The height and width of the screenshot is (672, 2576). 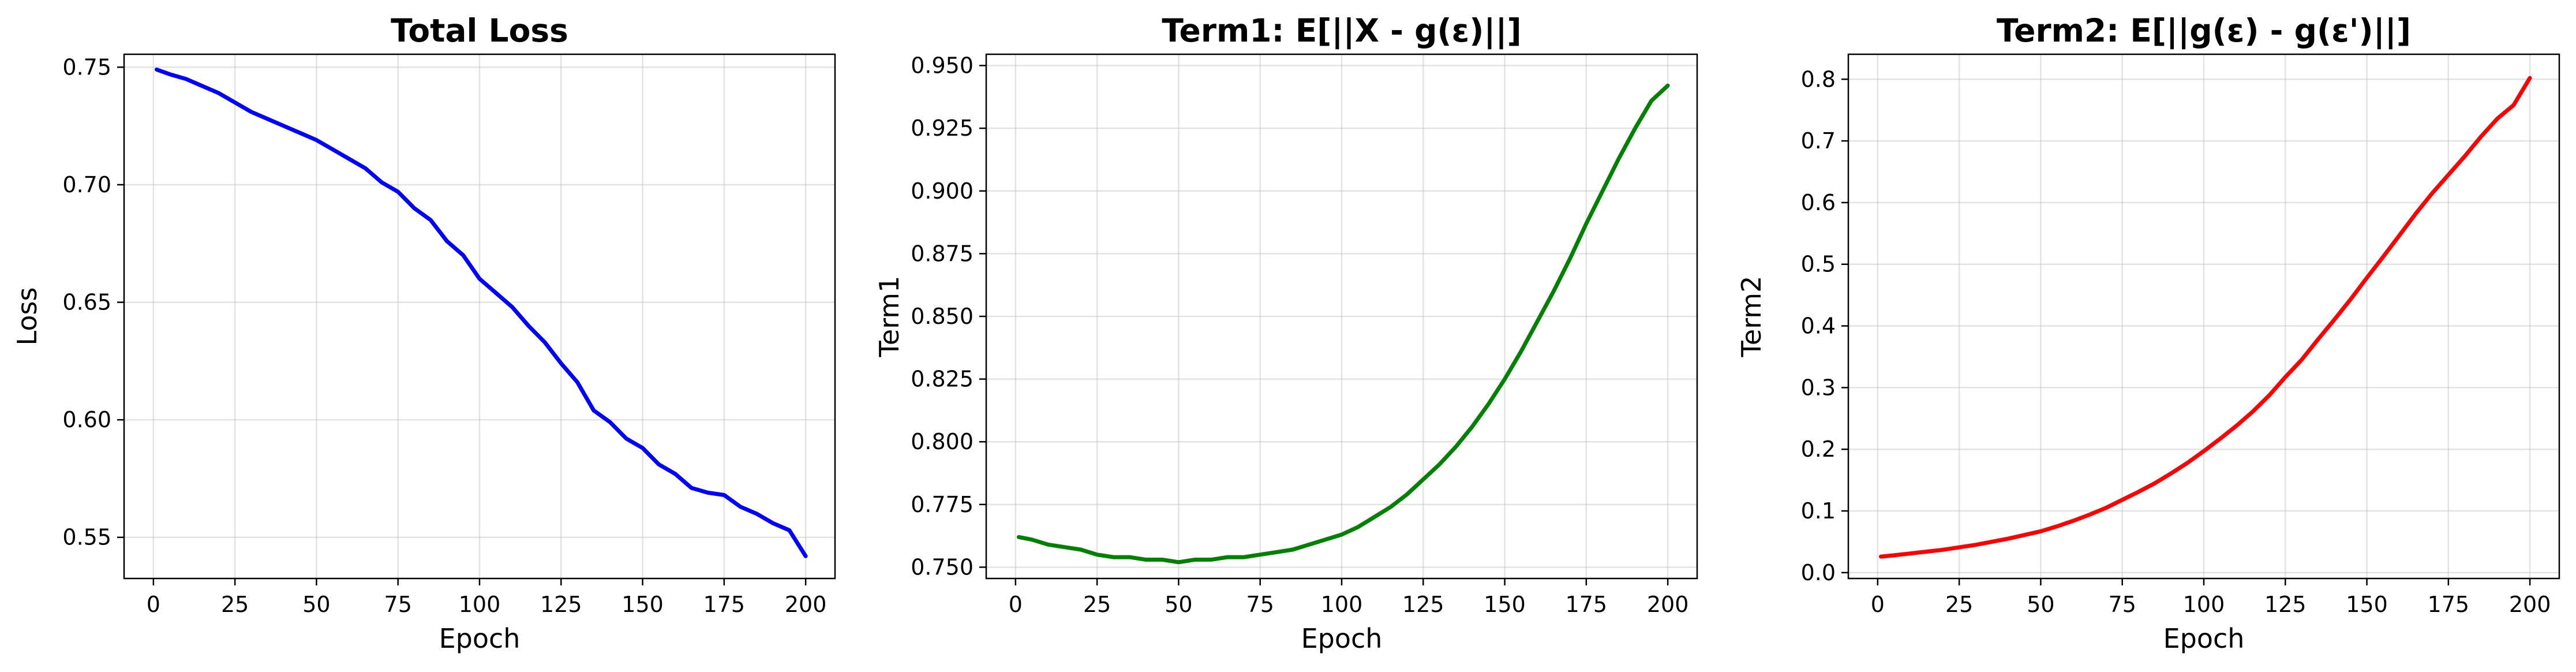 What do you see at coordinates (943, 441) in the screenshot?
I see `y-tick-label: 0.800` at bounding box center [943, 441].